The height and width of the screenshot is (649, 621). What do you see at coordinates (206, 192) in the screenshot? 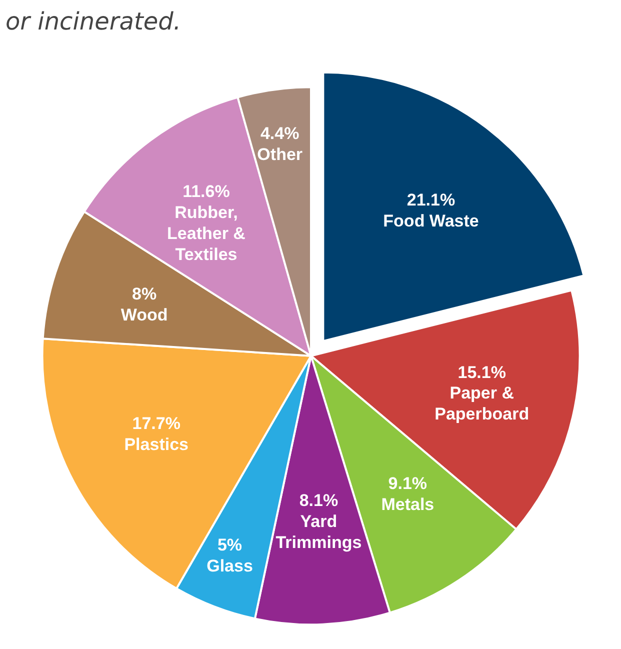
I see `data-label: 11.6%` at bounding box center [206, 192].